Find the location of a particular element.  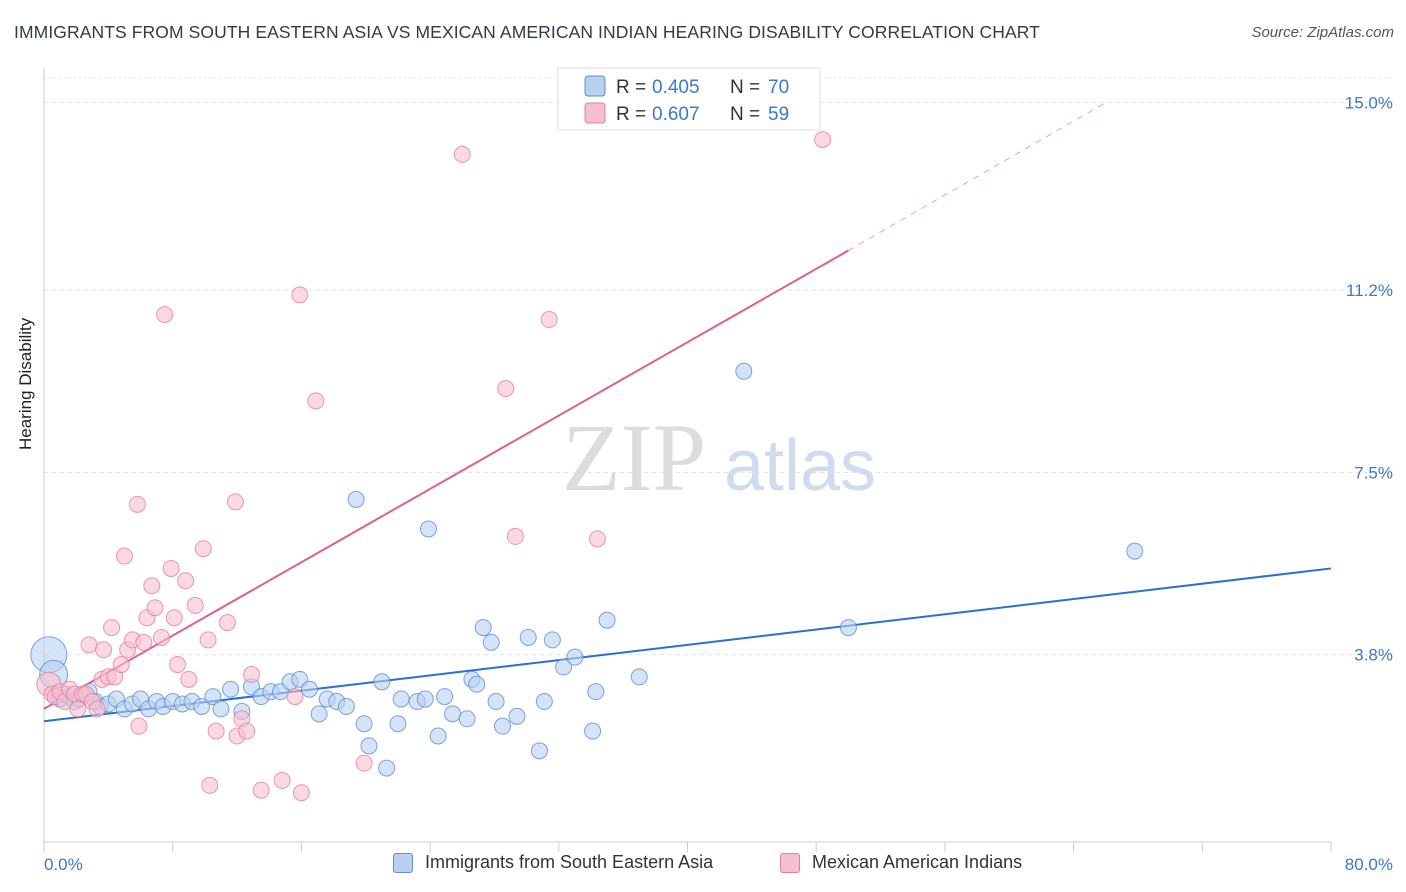

legend-r-label-1: R = is located at coordinates (631, 87).